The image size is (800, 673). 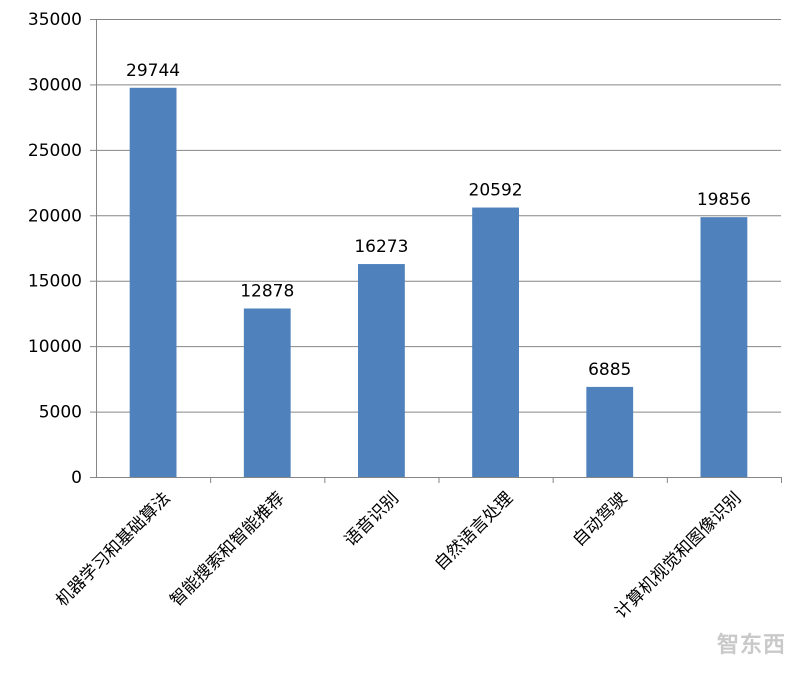 I want to click on y-tick-label: 30000, so click(x=55, y=85).